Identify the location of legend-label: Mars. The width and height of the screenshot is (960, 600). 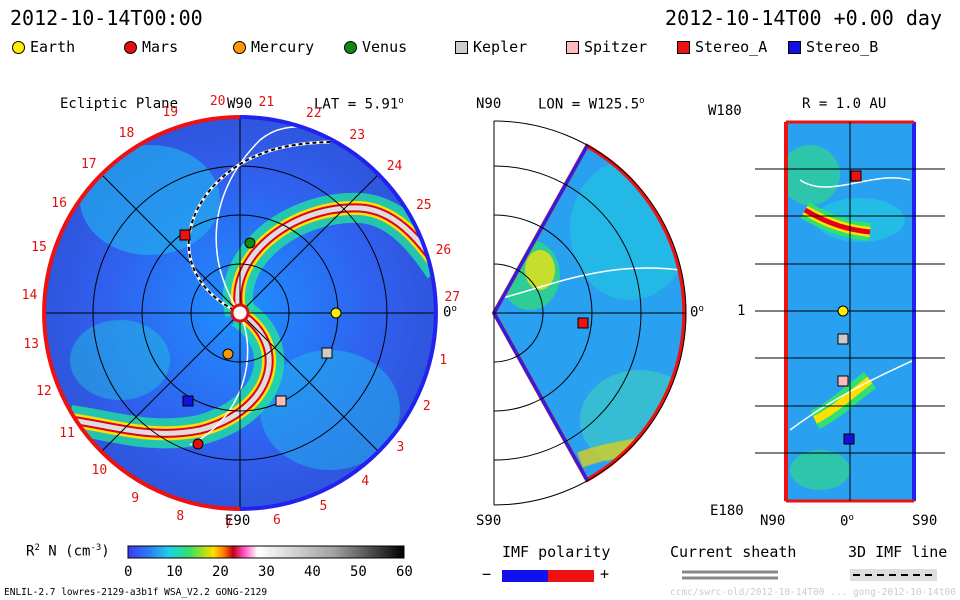
(160, 47).